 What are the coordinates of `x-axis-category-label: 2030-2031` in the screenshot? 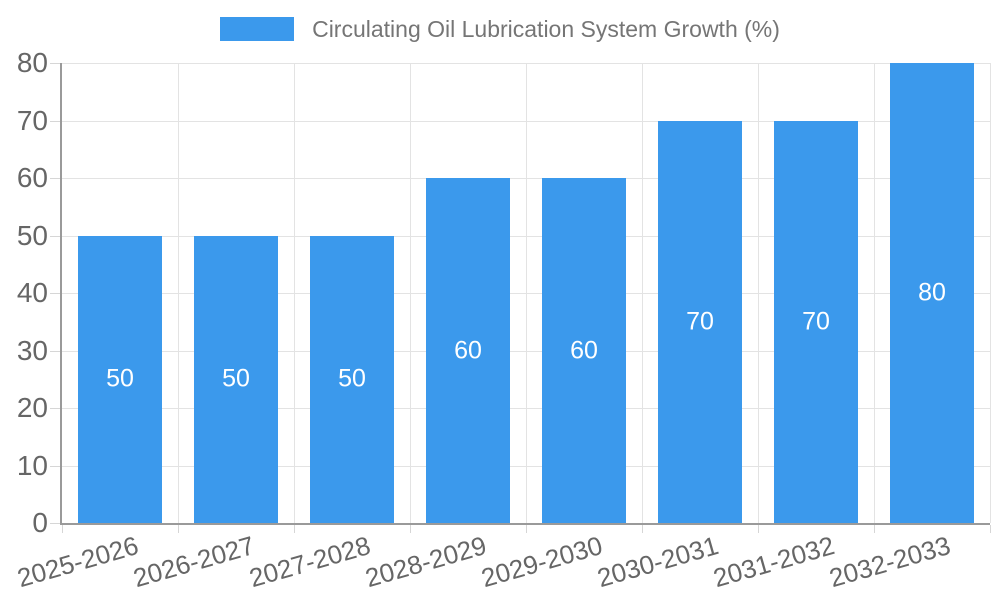 It's located at (657, 562).